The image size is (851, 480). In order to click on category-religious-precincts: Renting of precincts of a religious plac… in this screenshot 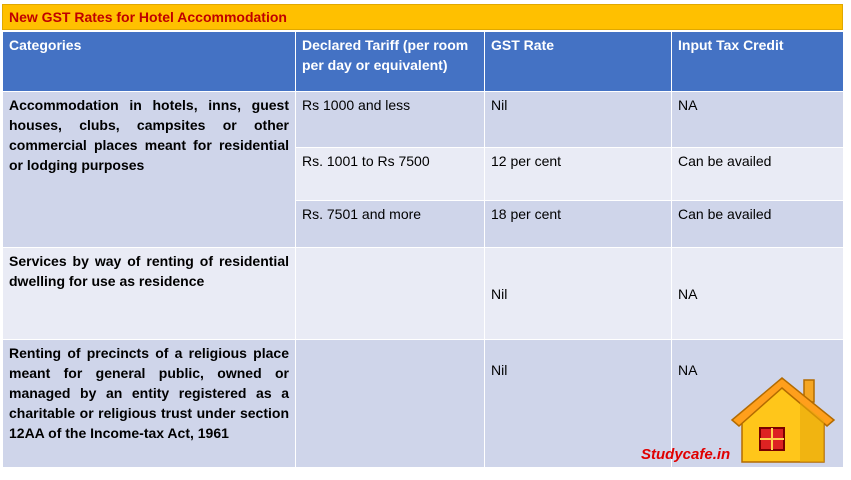, I will do `click(149, 403)`.